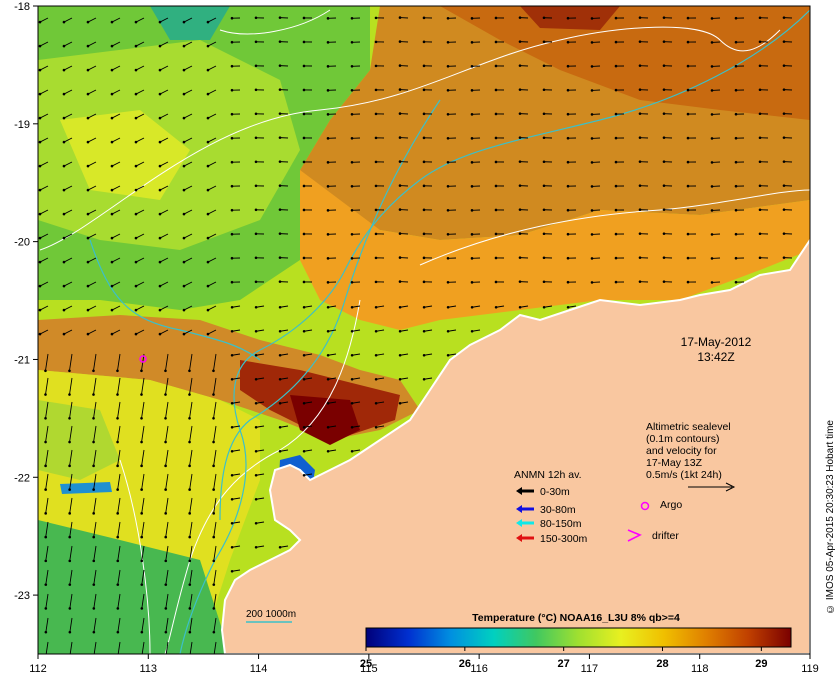 The height and width of the screenshot is (680, 840). I want to click on colorbar-title: Temperature (°C) NOAA16_L3U 8% qb>=4, so click(576, 618).